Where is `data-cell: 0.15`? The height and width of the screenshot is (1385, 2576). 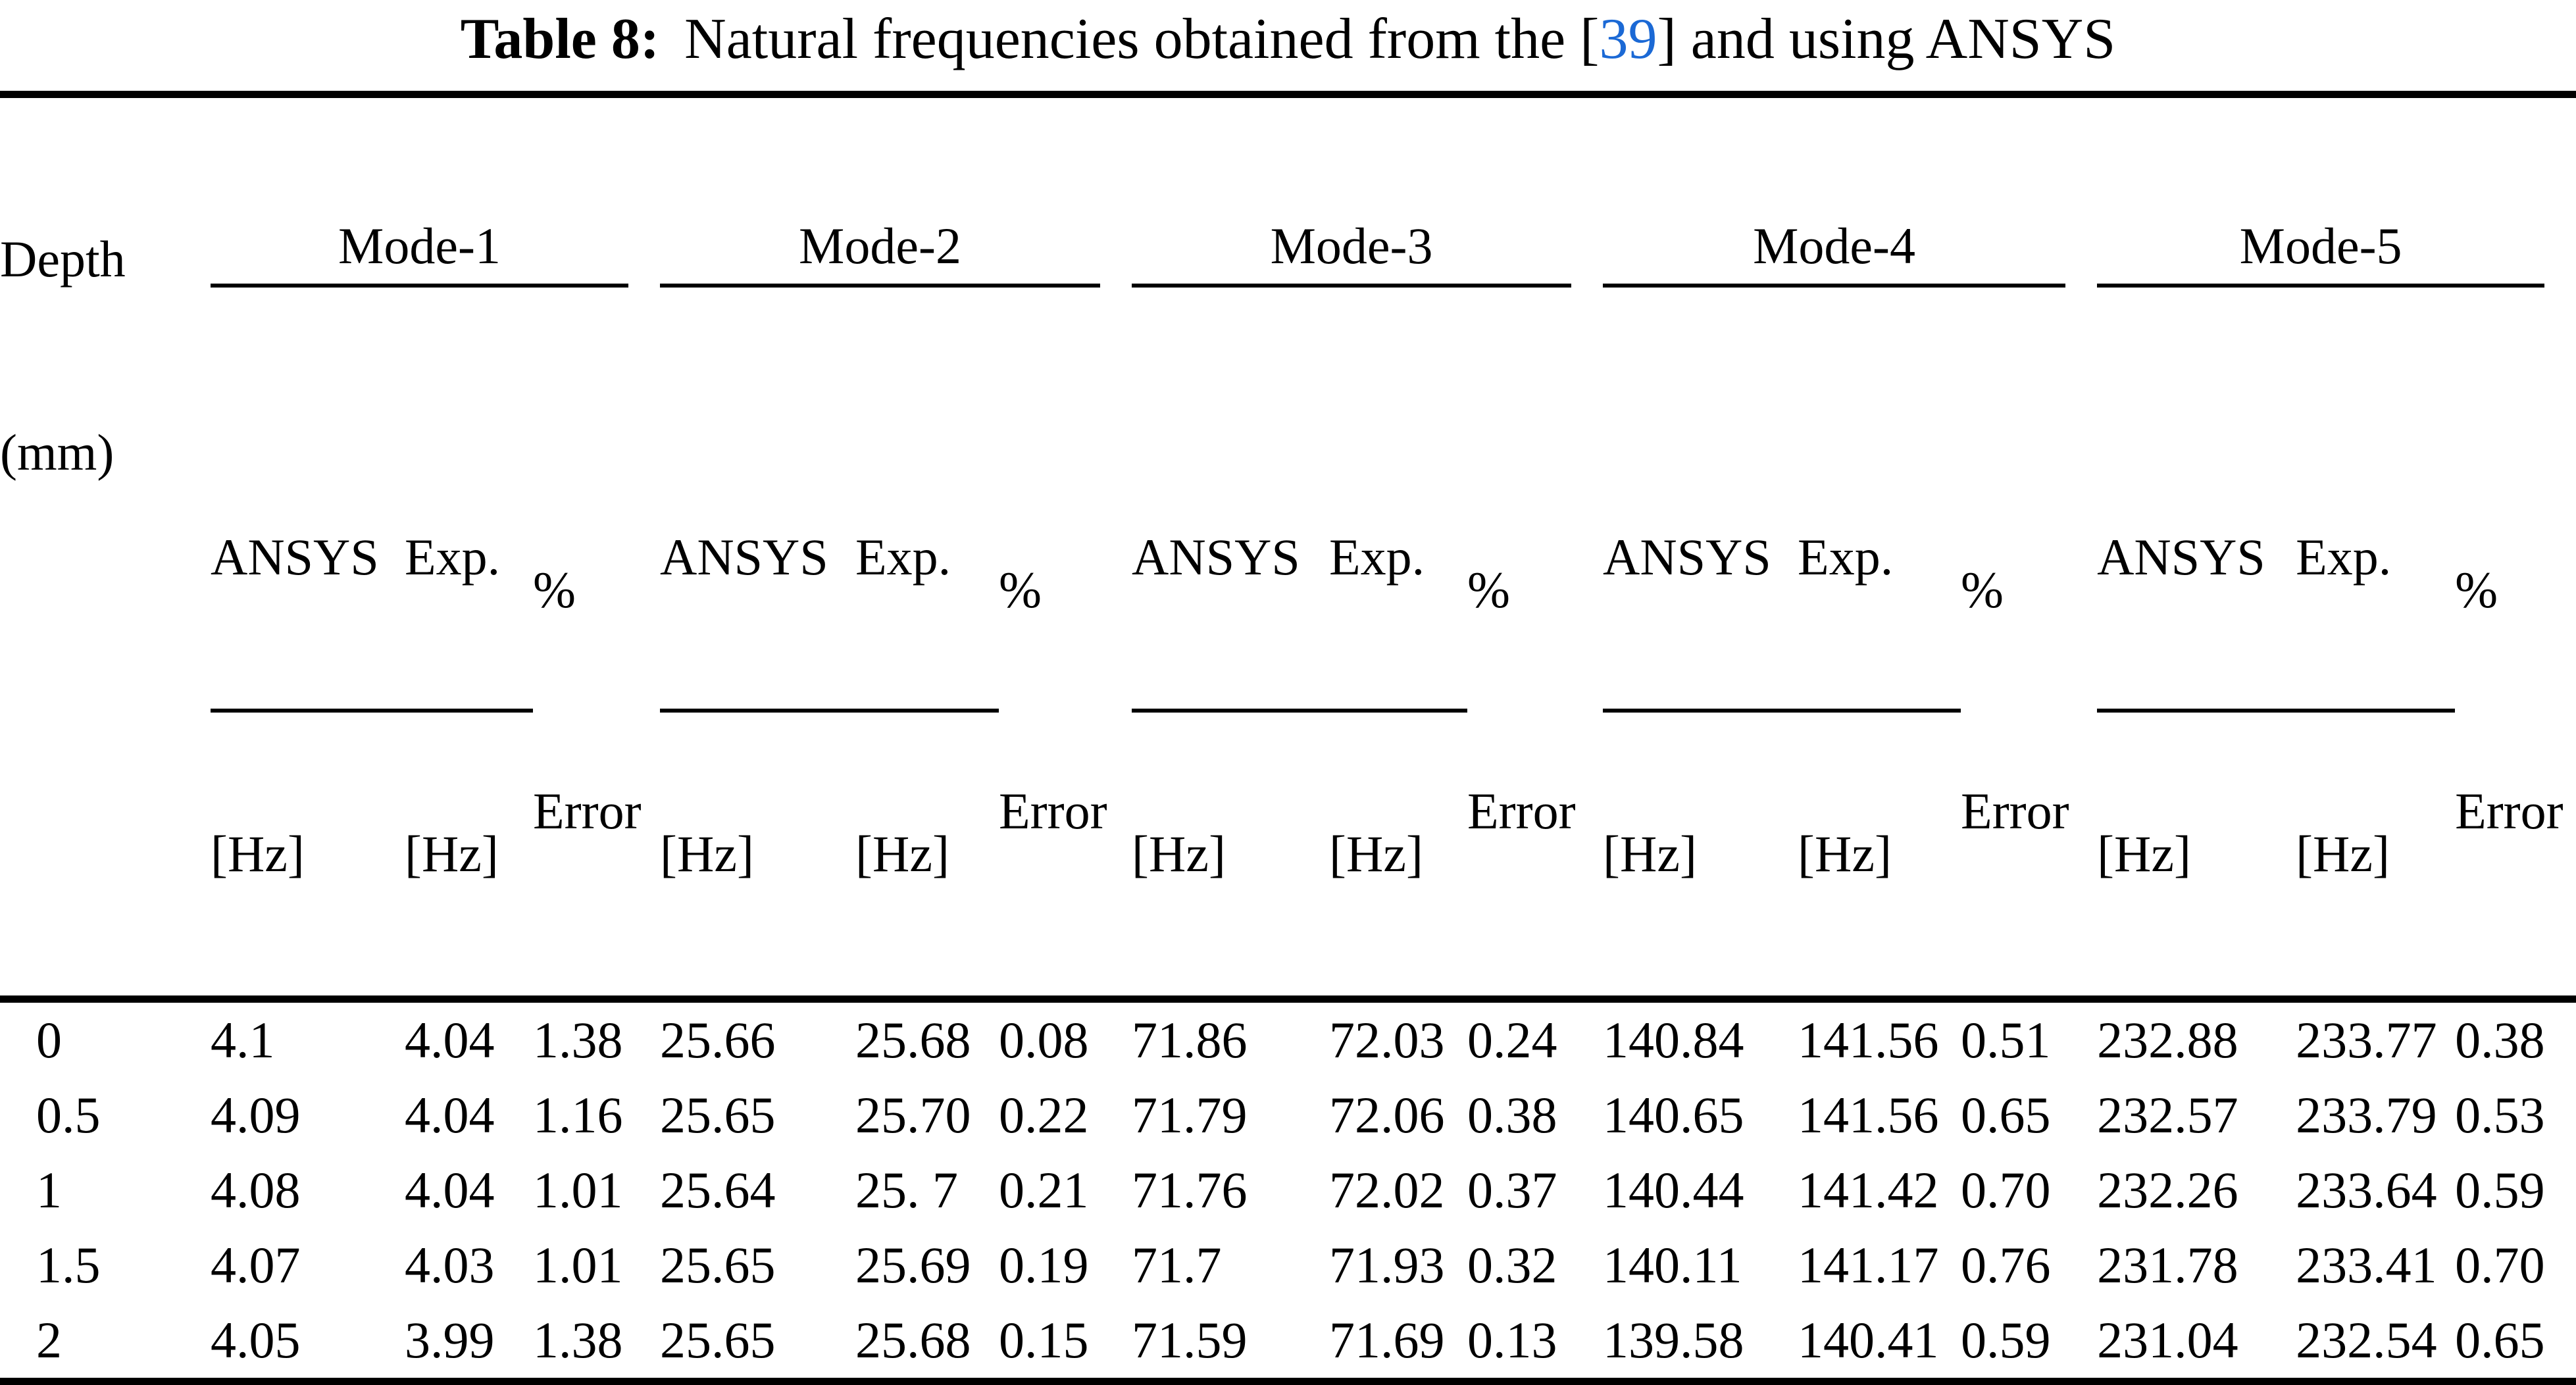 data-cell: 0.15 is located at coordinates (1044, 1340).